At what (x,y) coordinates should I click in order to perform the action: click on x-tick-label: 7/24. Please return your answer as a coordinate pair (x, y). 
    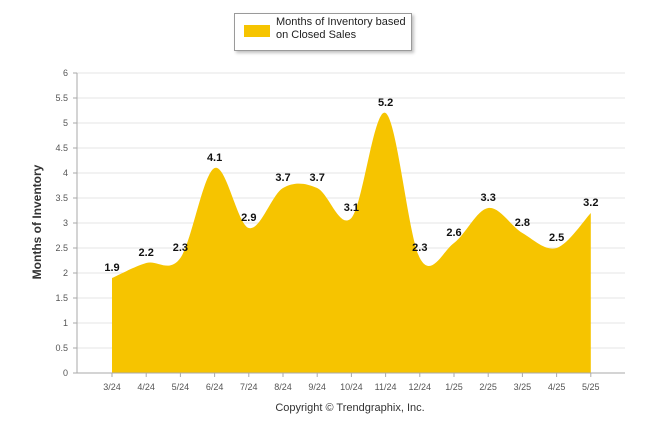
    Looking at the image, I should click on (249, 387).